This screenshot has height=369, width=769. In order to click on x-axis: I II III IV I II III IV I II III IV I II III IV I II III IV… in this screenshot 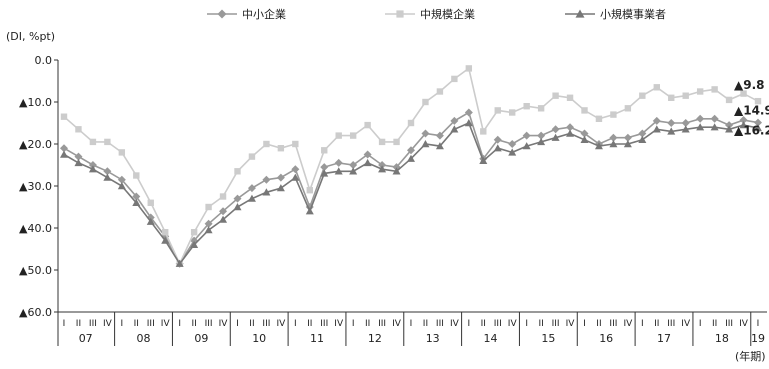, I will do `click(412, 328)`.